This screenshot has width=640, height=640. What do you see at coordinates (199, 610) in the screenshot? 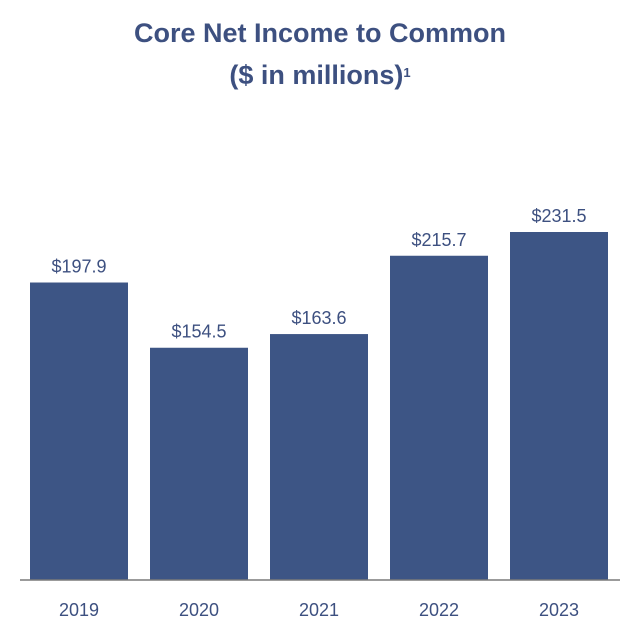
I see `x-tick-label-2020: 2020` at bounding box center [199, 610].